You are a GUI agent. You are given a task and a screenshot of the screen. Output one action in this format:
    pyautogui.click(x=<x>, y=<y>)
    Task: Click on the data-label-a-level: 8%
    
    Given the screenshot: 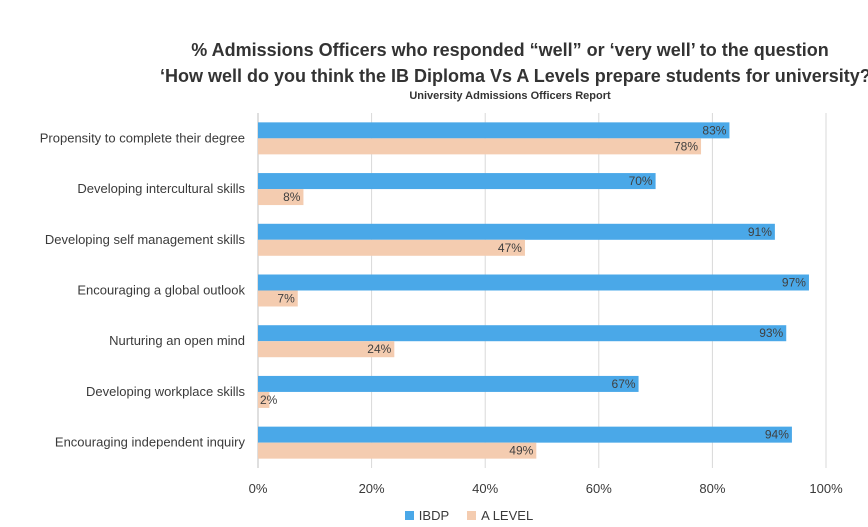 What is the action you would take?
    pyautogui.click(x=292, y=197)
    